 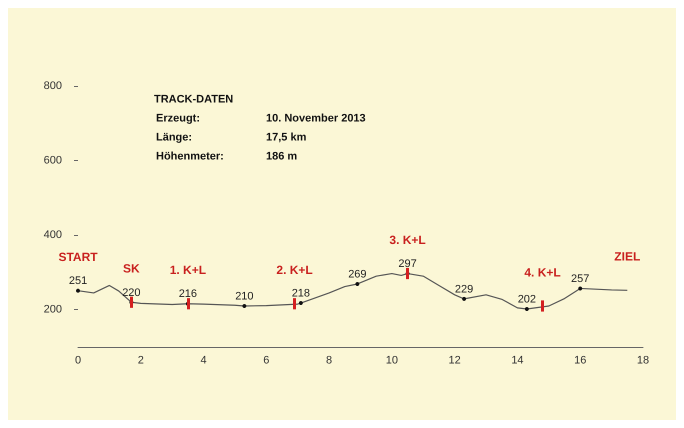 What do you see at coordinates (53, 235) in the screenshot?
I see `y-tick-label: 400` at bounding box center [53, 235].